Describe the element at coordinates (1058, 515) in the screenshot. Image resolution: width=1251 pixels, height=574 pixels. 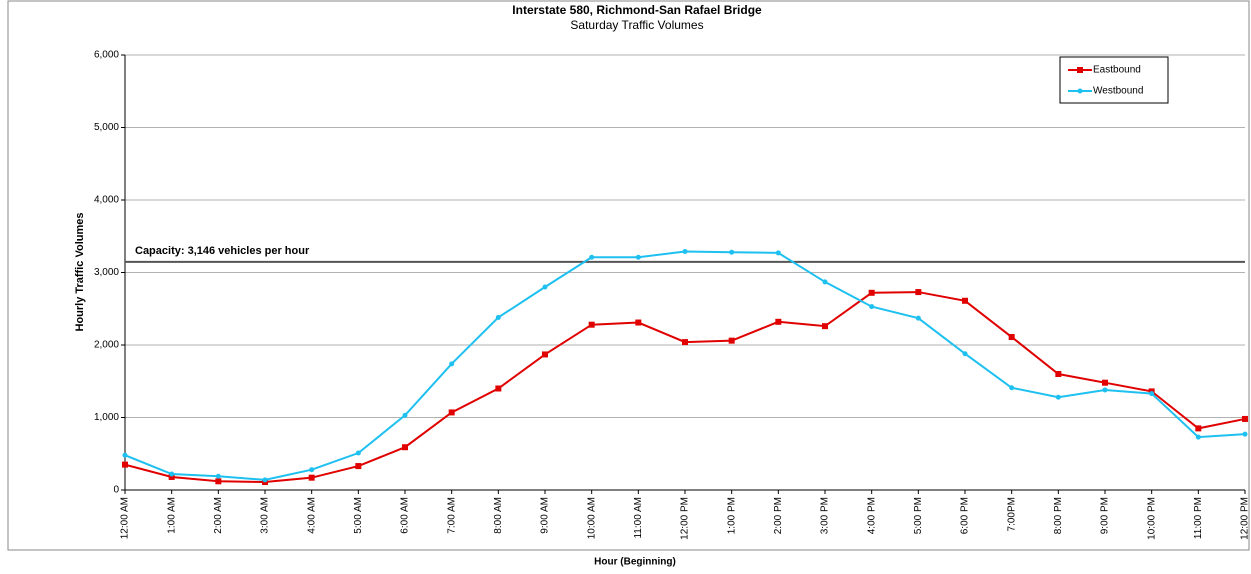
I see `x-tick-label: 8:00 PM` at that location.